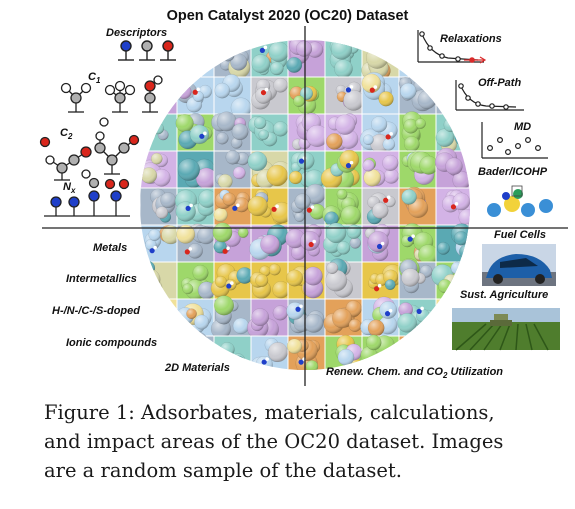 This screenshot has width=575, height=509. Describe the element at coordinates (223, 470) in the screenshot. I see `caption-line: are a random sample of the dataset.` at that location.